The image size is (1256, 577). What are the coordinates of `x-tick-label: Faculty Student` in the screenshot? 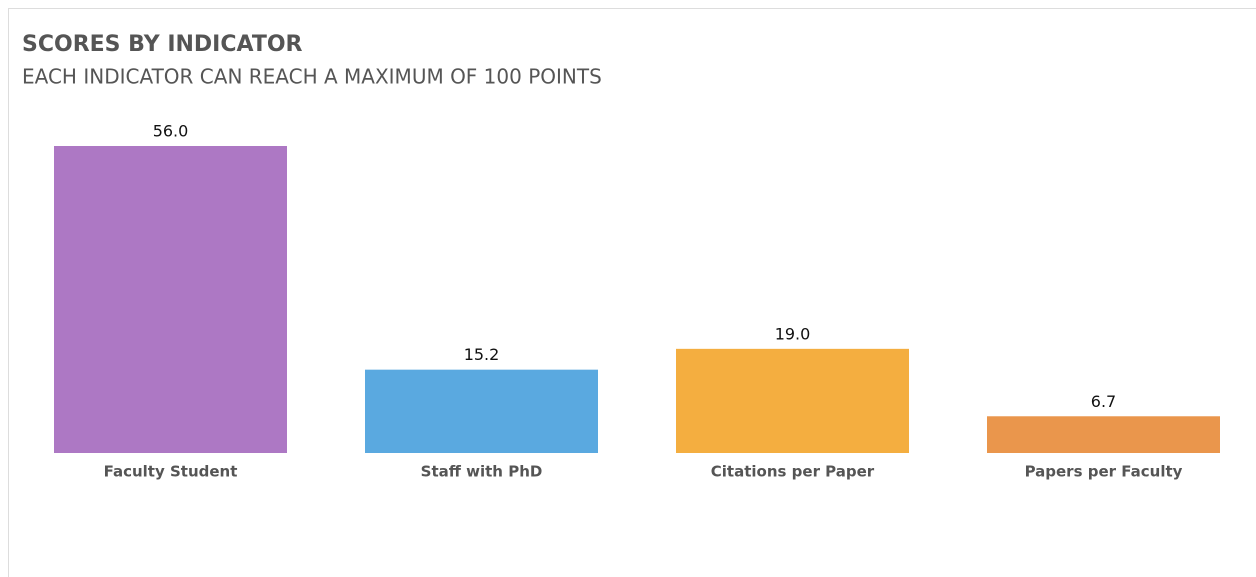 It's located at (171, 472).